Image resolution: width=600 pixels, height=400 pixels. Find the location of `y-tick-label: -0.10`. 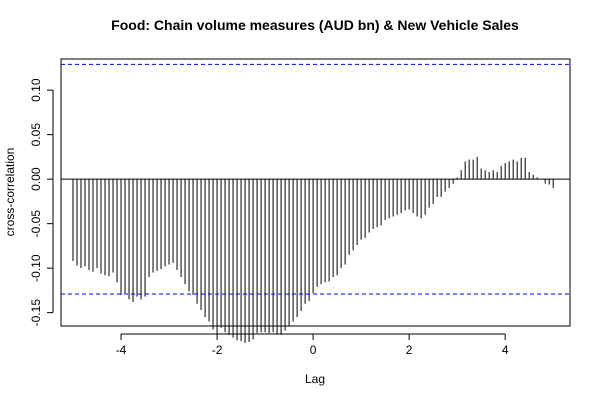

y-tick-label: -0.10 is located at coordinates (36, 268).